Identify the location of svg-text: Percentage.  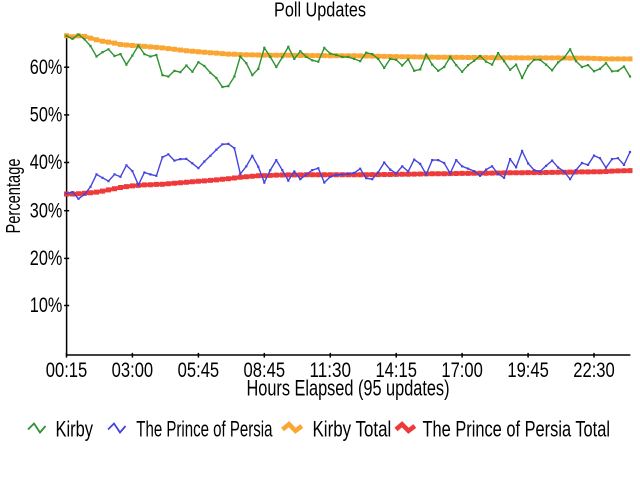
(14, 196).